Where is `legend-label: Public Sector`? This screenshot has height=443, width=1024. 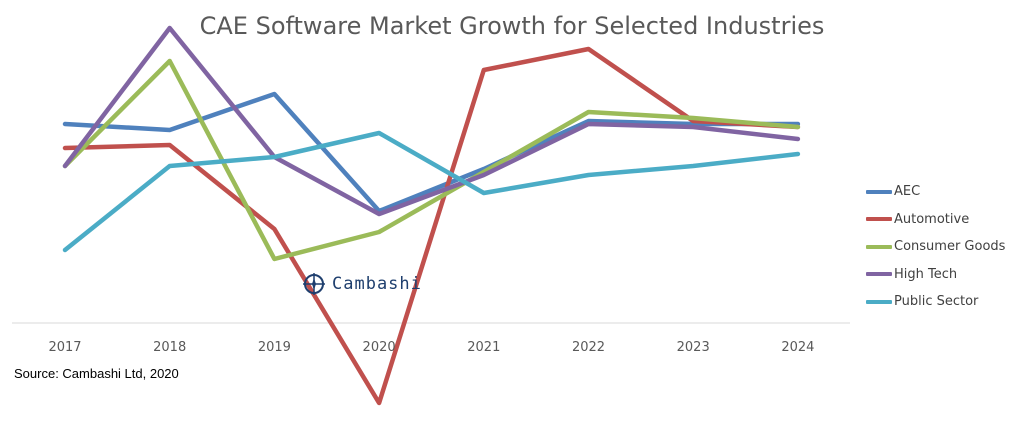
legend-label: Public Sector is located at coordinates (936, 302).